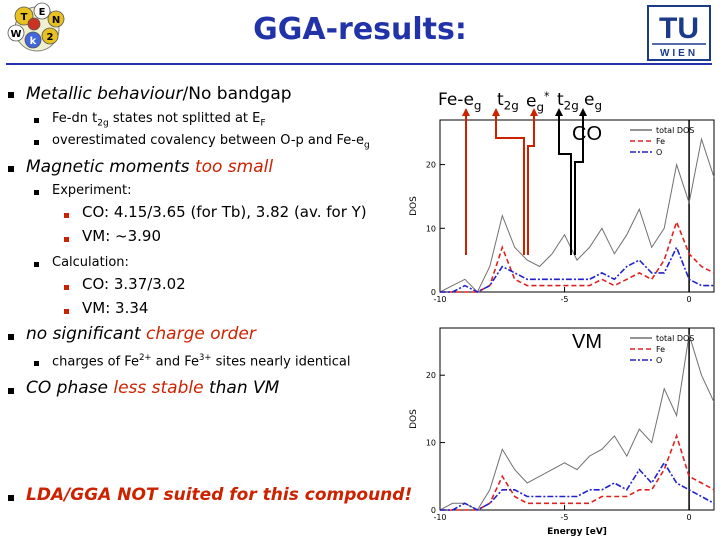 The width and height of the screenshot is (720, 540). I want to click on bullet-fe-dn: Fe-dn t2g states not splitted at EF, so click(159, 120).